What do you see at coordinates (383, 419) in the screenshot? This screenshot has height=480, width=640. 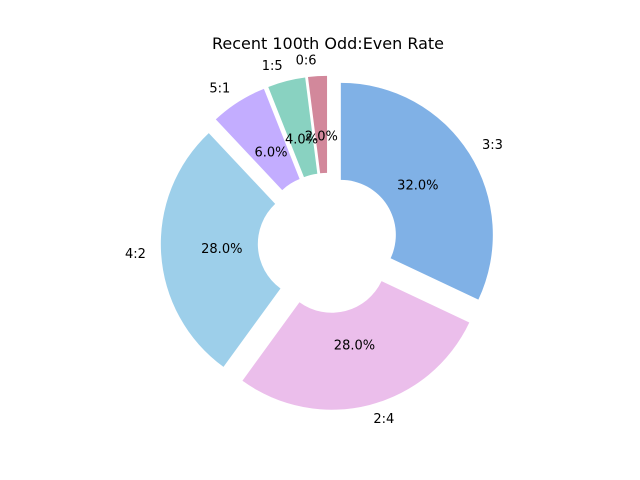 I see `slice-label: 2:4` at bounding box center [383, 419].